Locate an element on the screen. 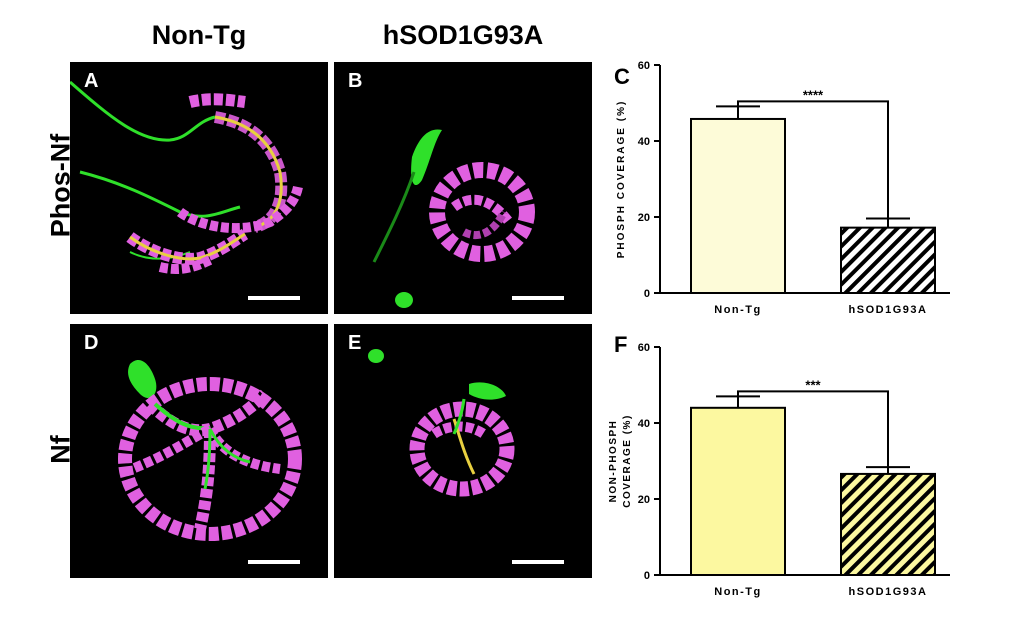 Image resolution: width=1013 pixels, height=618 pixels. column-header-non-tg: Non-Tg is located at coordinates (199, 35).